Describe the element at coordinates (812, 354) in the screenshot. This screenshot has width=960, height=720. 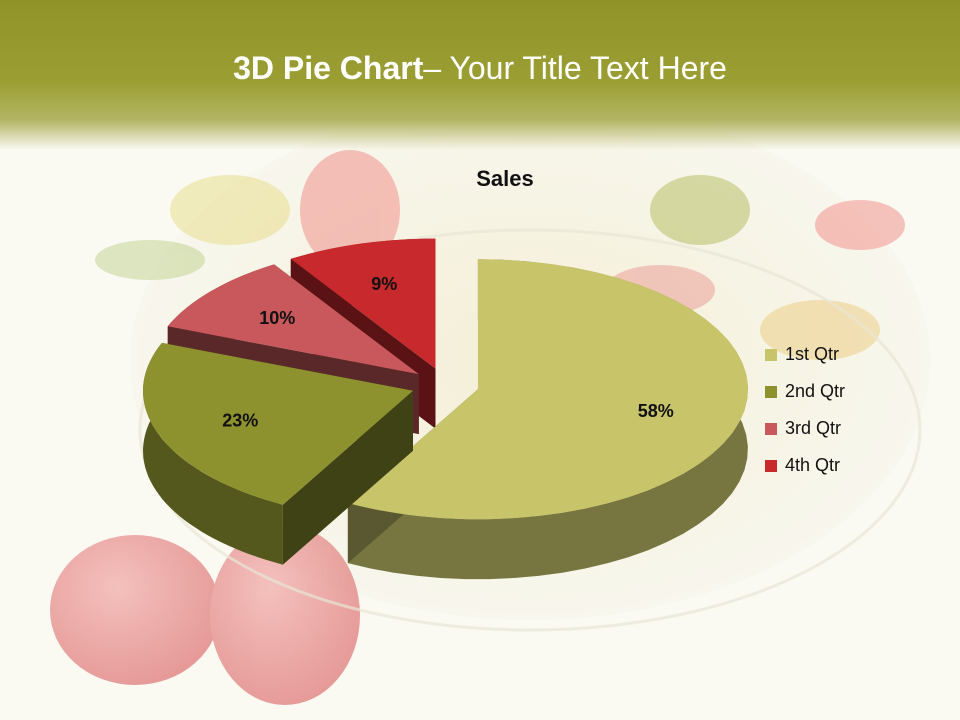
I see `legend-label: 1st Qtr` at that location.